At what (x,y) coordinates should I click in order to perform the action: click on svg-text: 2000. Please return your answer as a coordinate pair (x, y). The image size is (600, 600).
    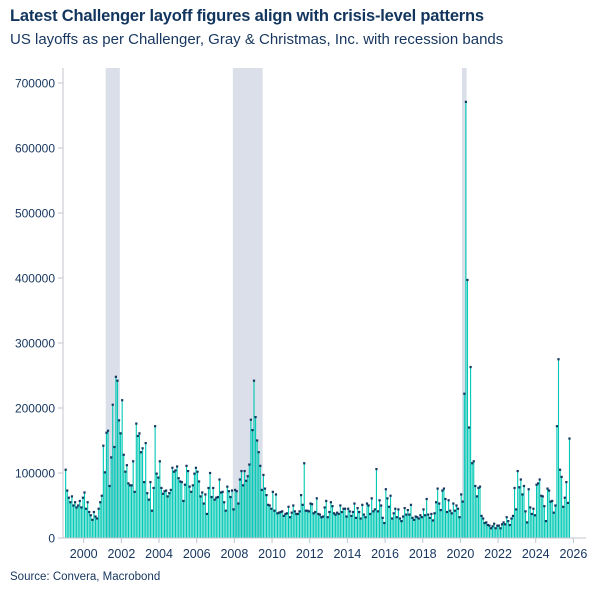
    Looking at the image, I should click on (84, 554).